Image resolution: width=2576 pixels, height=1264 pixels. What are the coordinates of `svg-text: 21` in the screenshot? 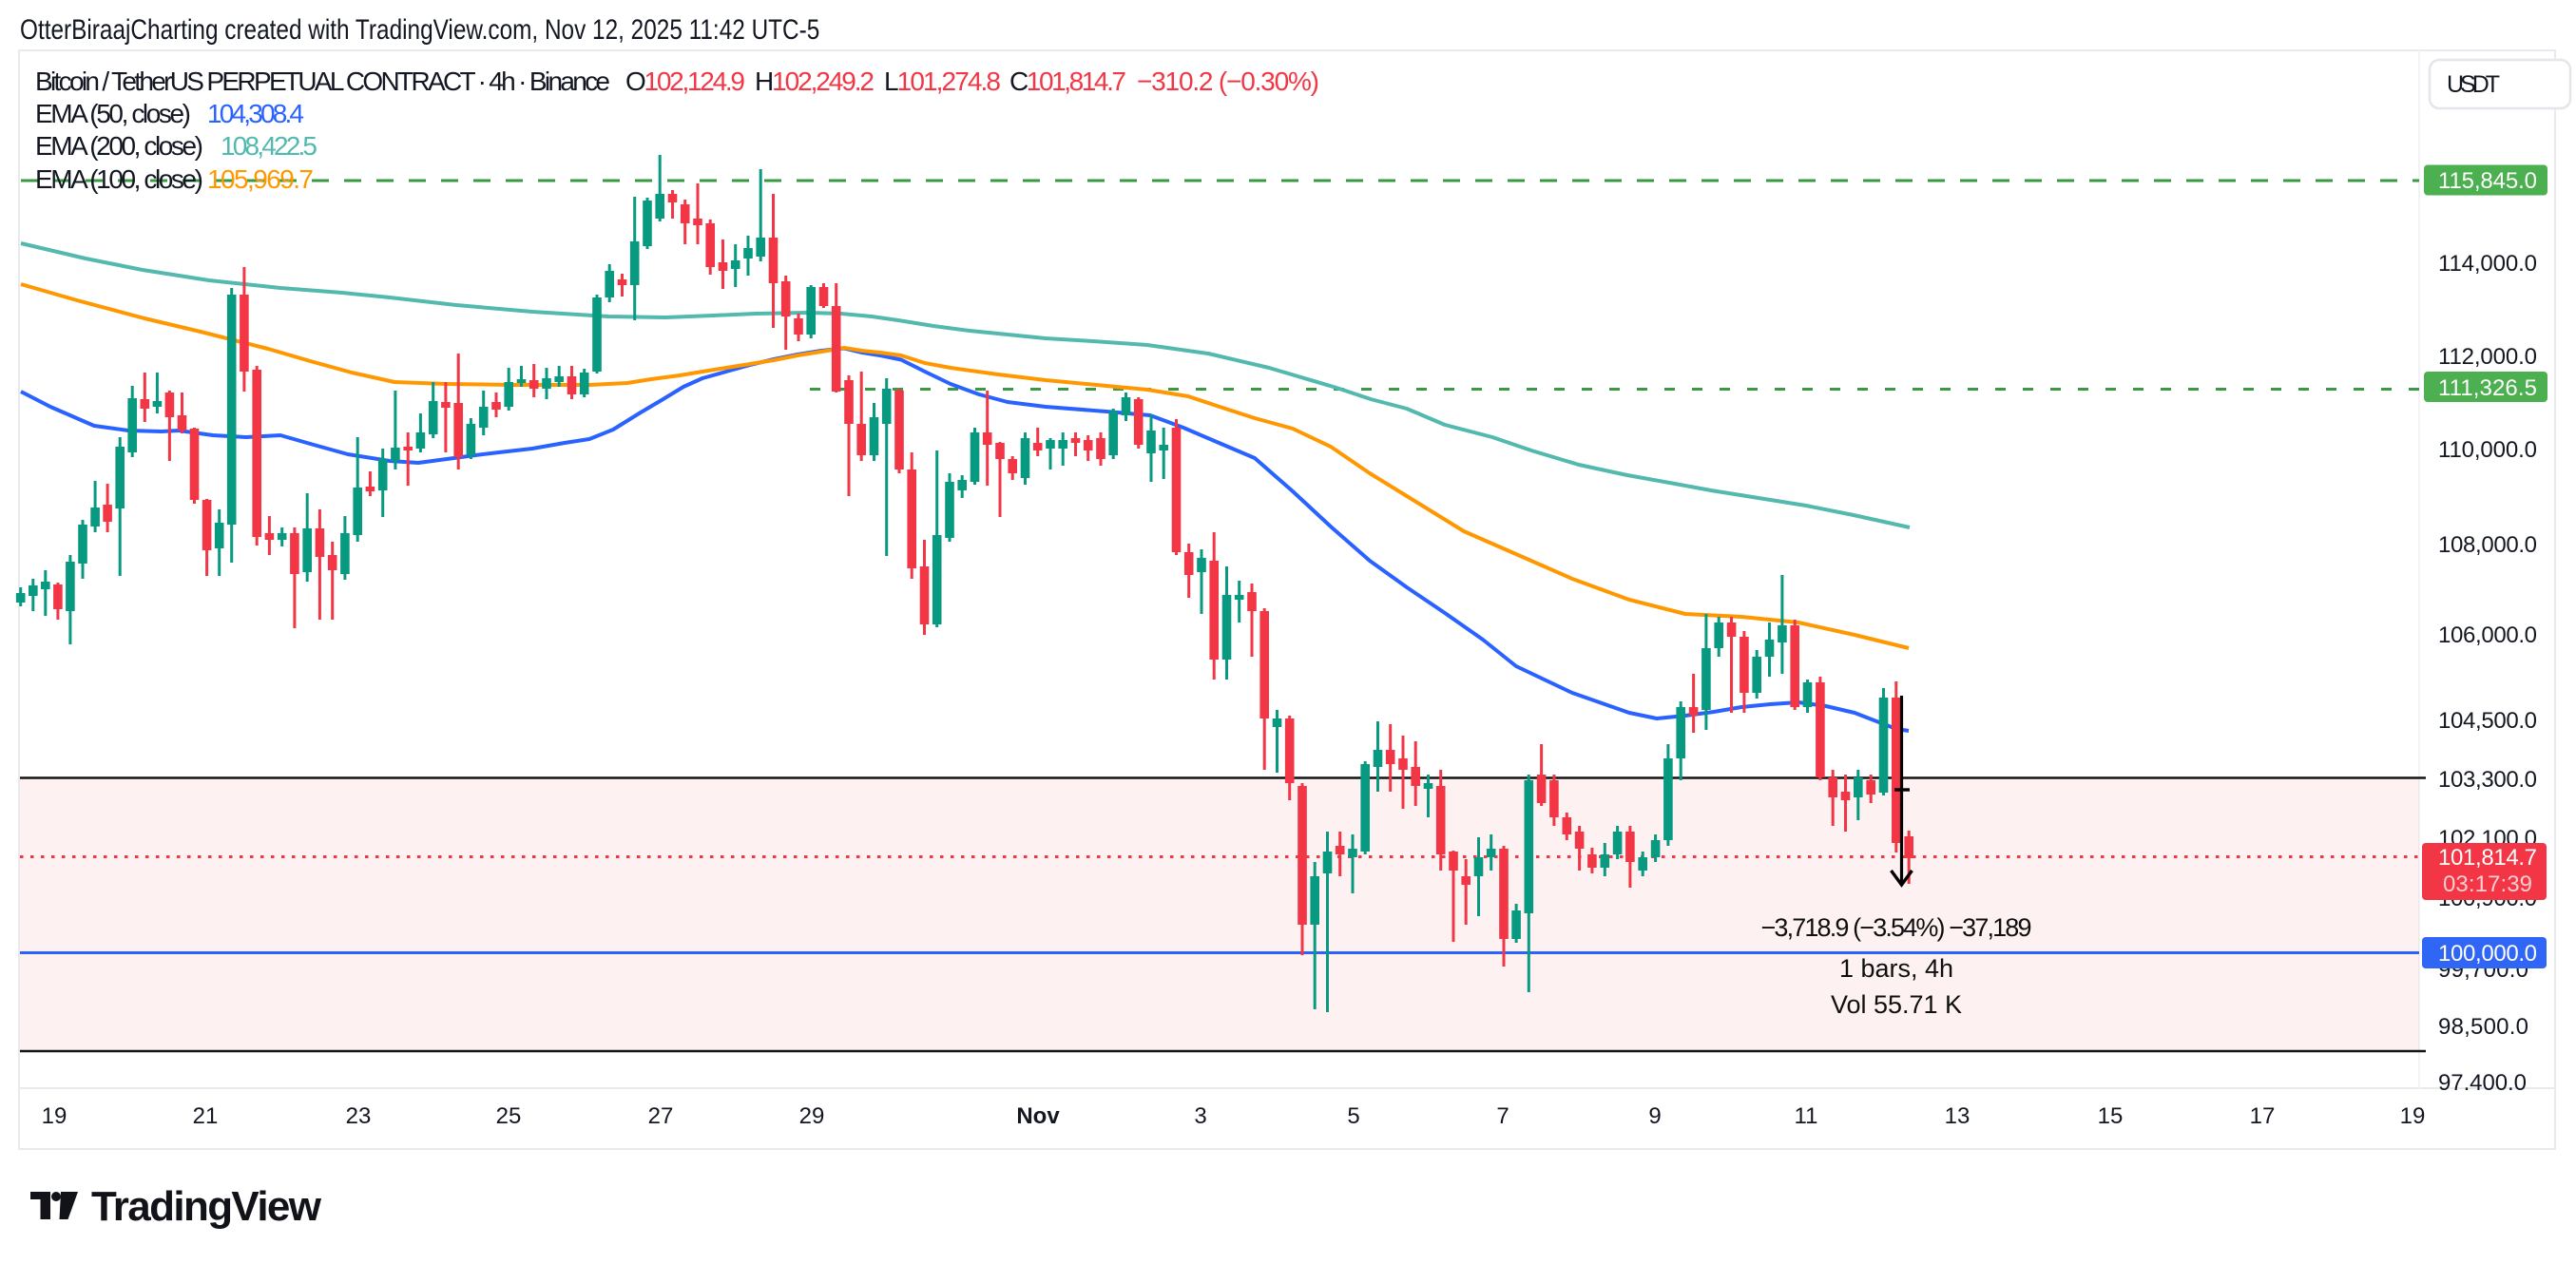 It's located at (206, 1116).